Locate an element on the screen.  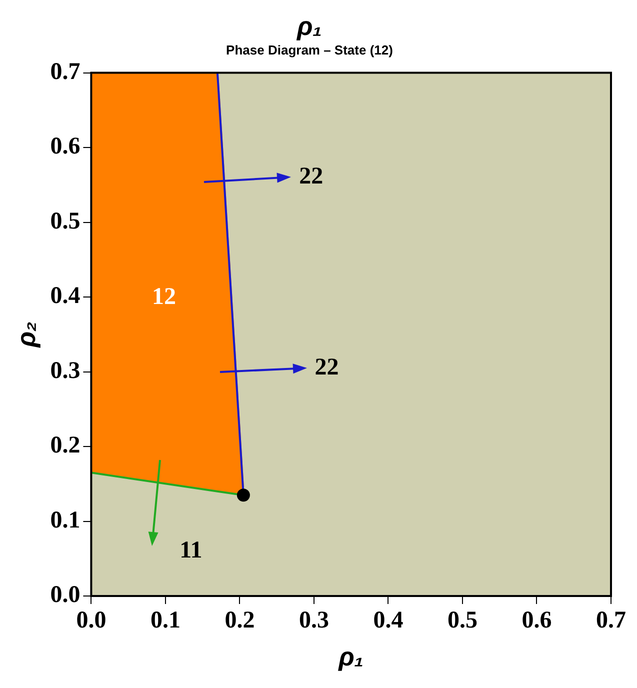
y-tick-label: 0.5 is located at coordinates (65, 221).